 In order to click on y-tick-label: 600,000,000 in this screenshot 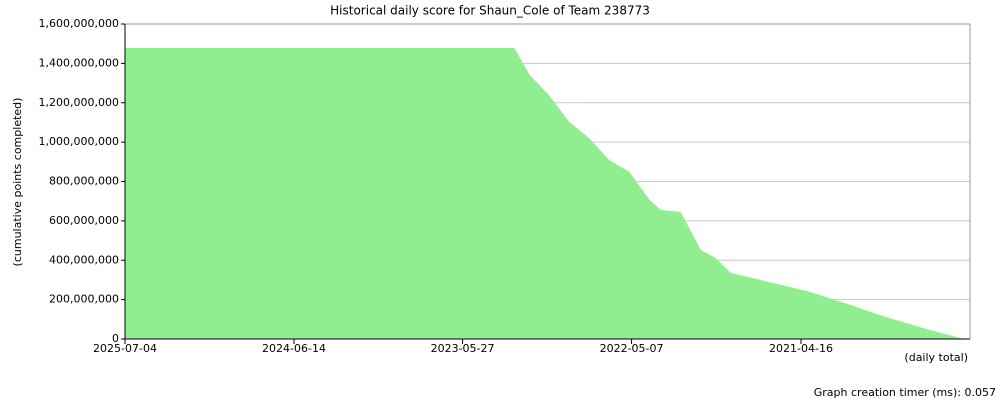, I will do `click(84, 220)`.